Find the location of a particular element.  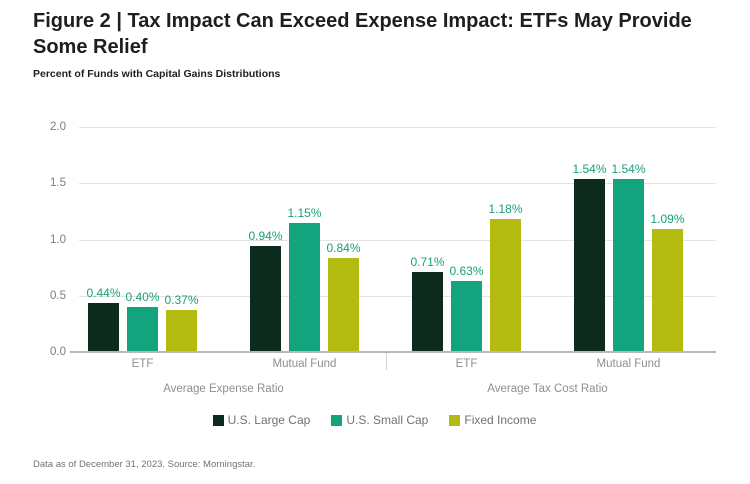

bar-u-s-large-cap: 0.94% is located at coordinates (265, 290).